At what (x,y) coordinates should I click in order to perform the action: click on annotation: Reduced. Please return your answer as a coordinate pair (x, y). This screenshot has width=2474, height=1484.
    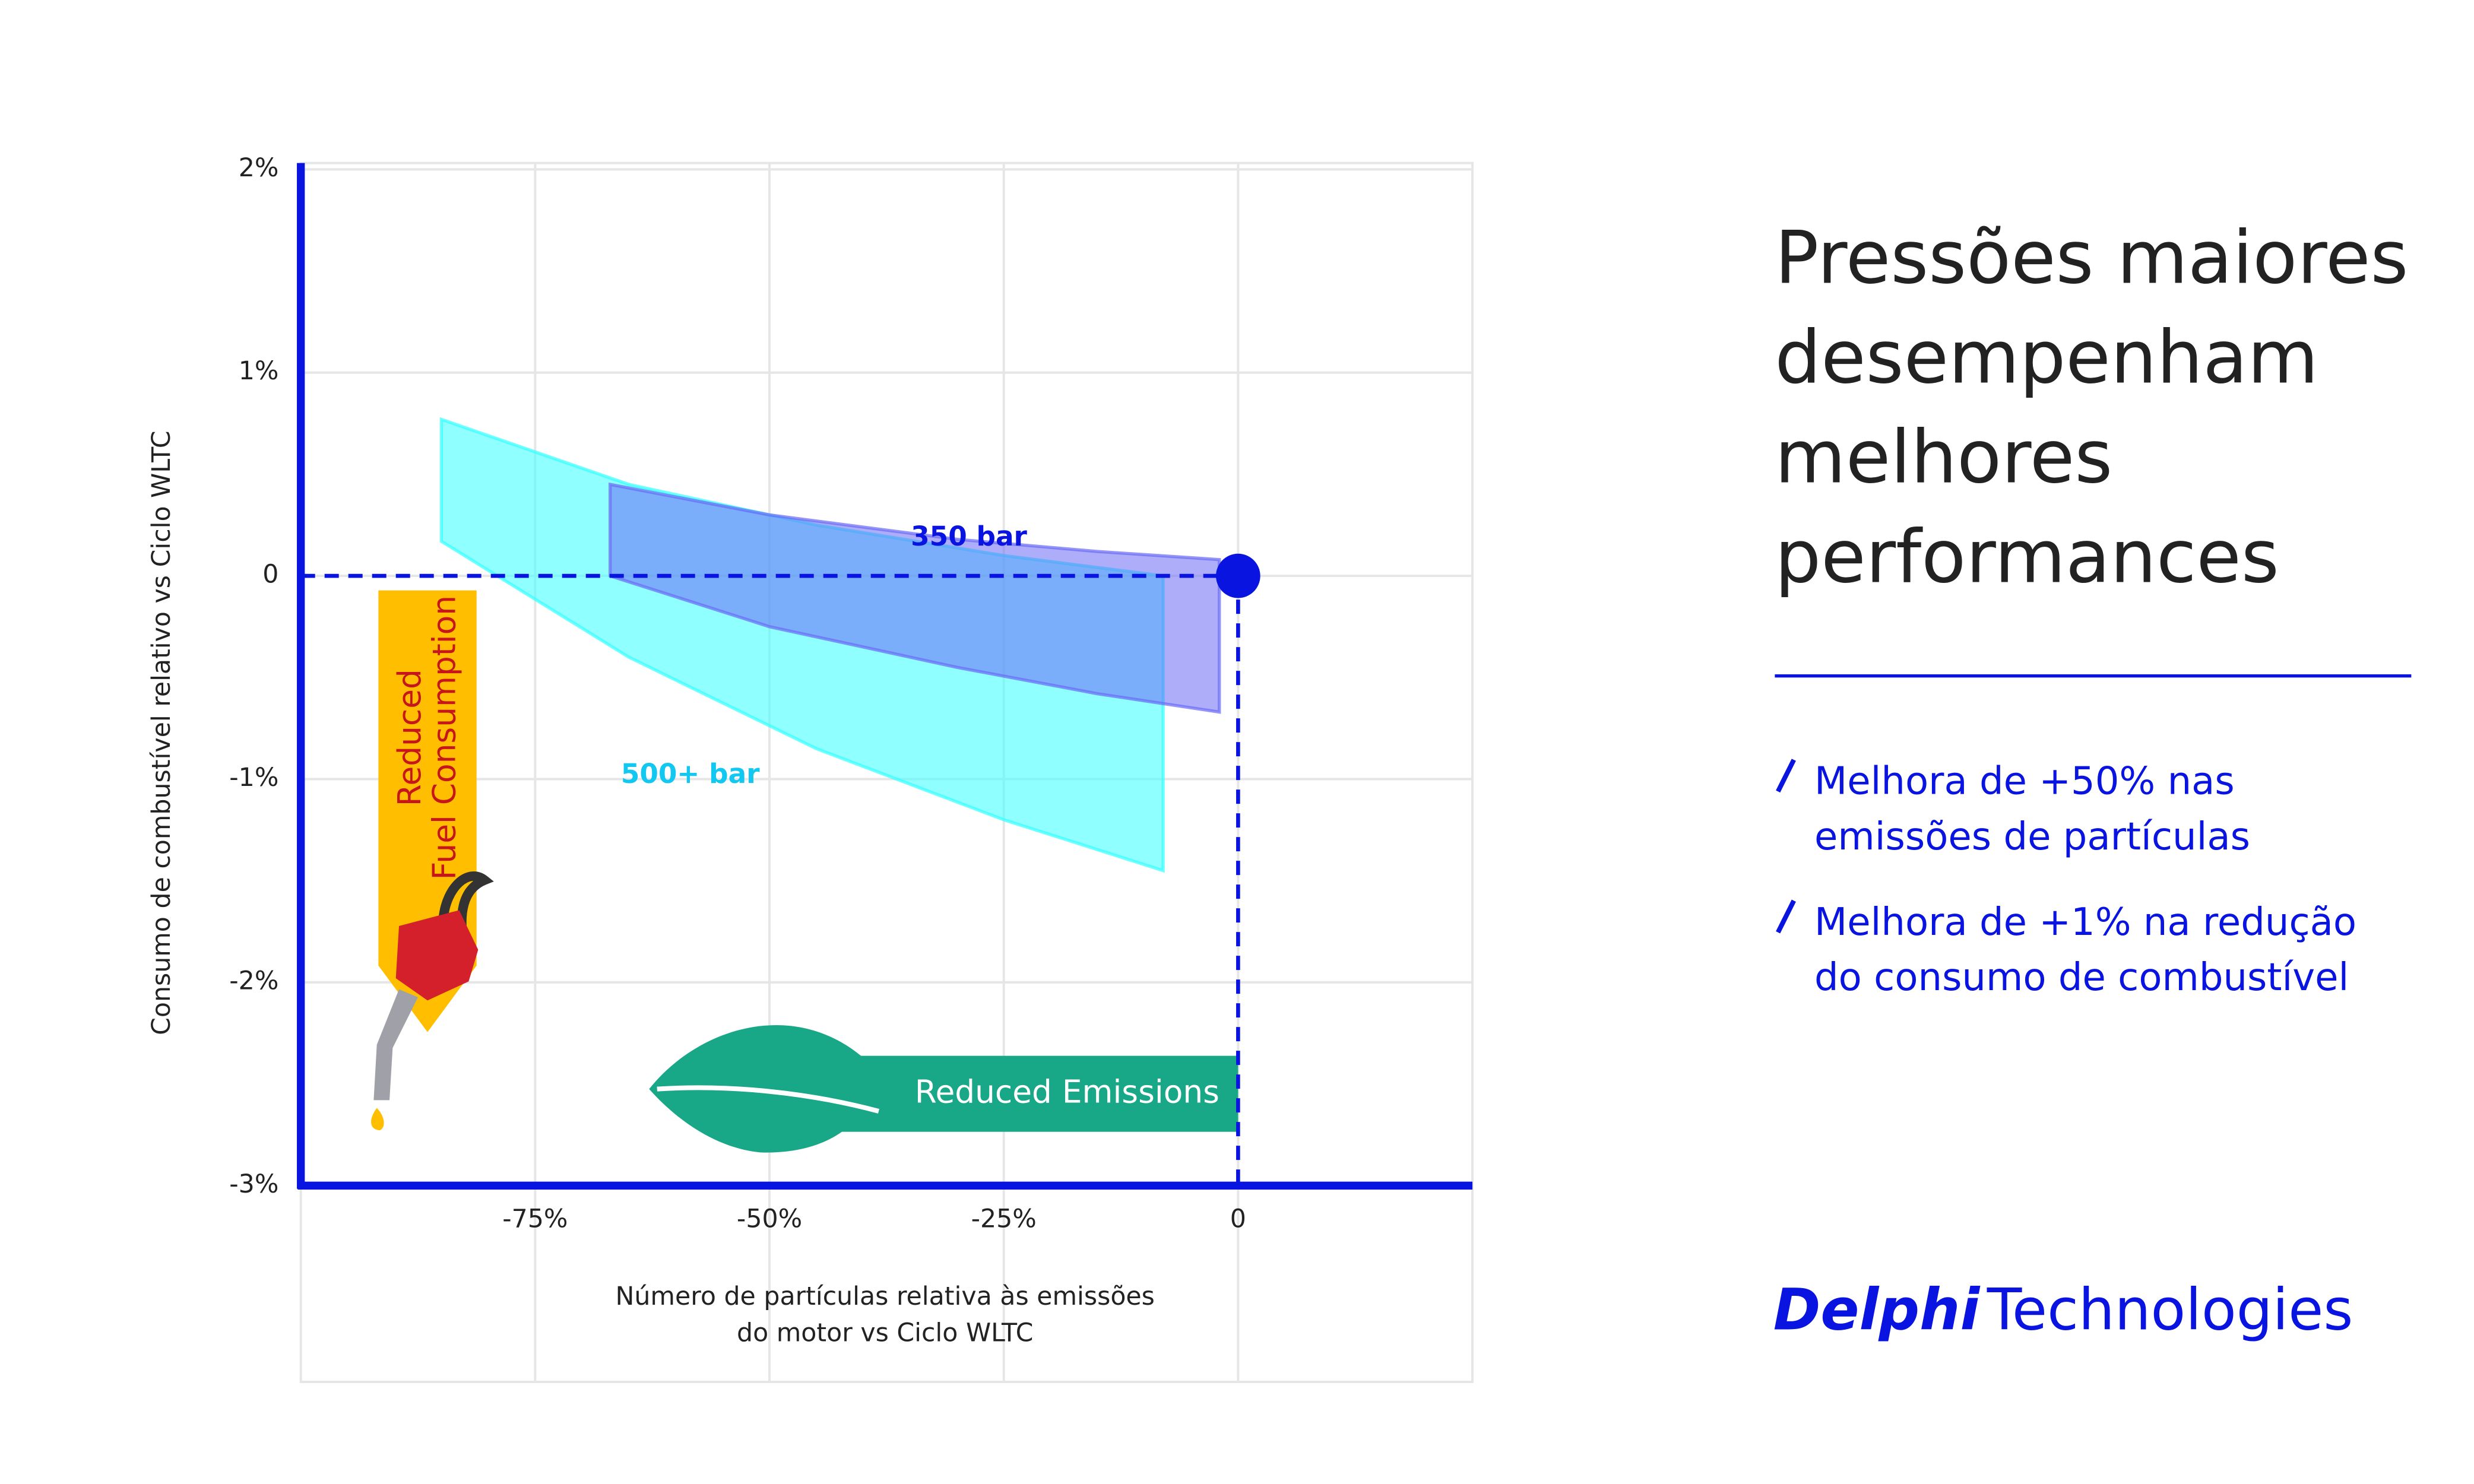
    Looking at the image, I should click on (409, 738).